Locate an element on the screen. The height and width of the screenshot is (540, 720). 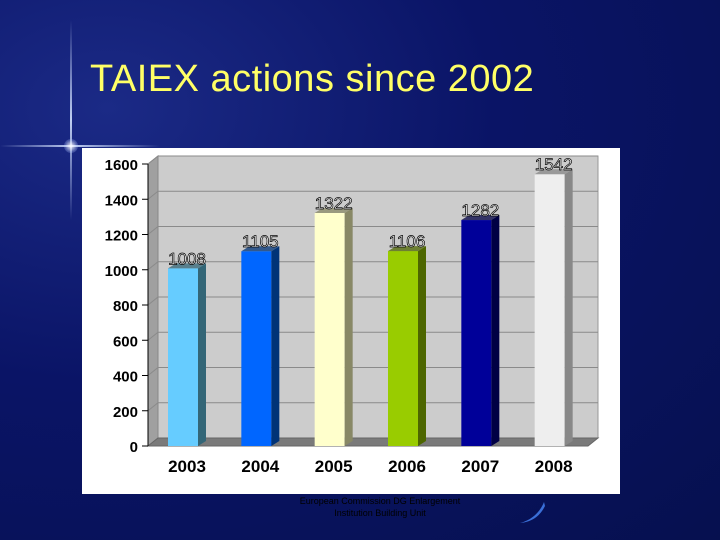
x-tick-label: 2006 is located at coordinates (407, 466).